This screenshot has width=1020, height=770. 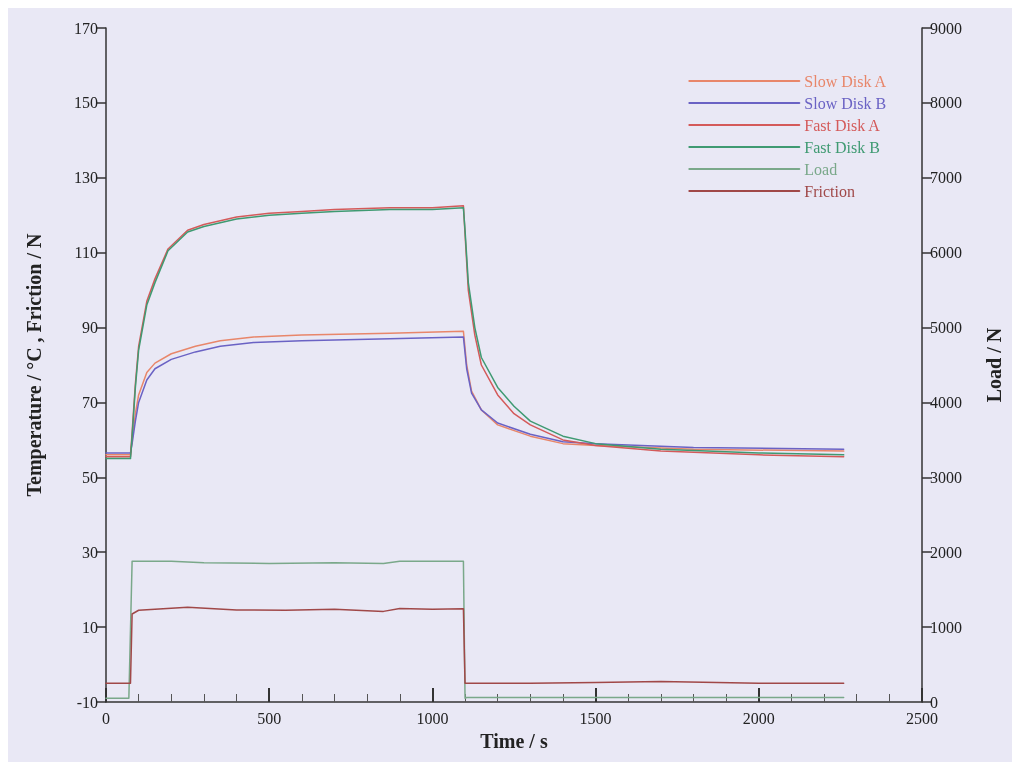 I want to click on y2-axis-title: Load / N, so click(x=994, y=365).